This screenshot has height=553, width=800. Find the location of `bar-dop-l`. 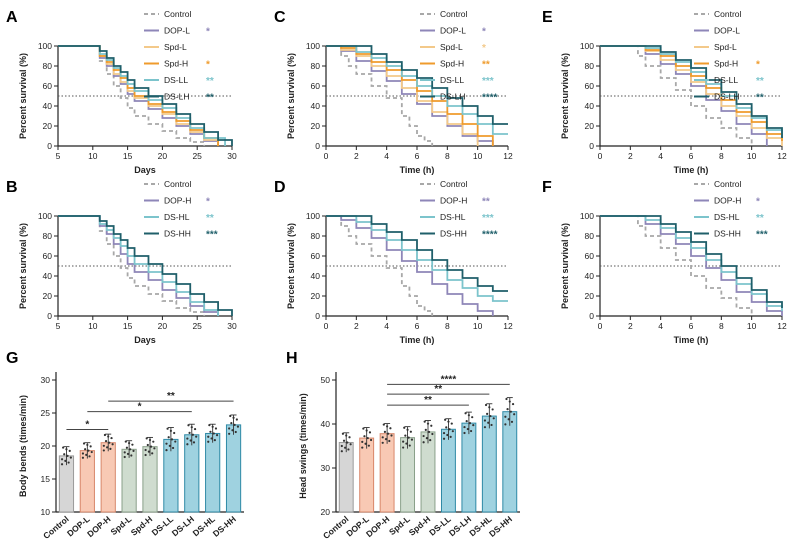

bar-dop-l is located at coordinates (87, 481).